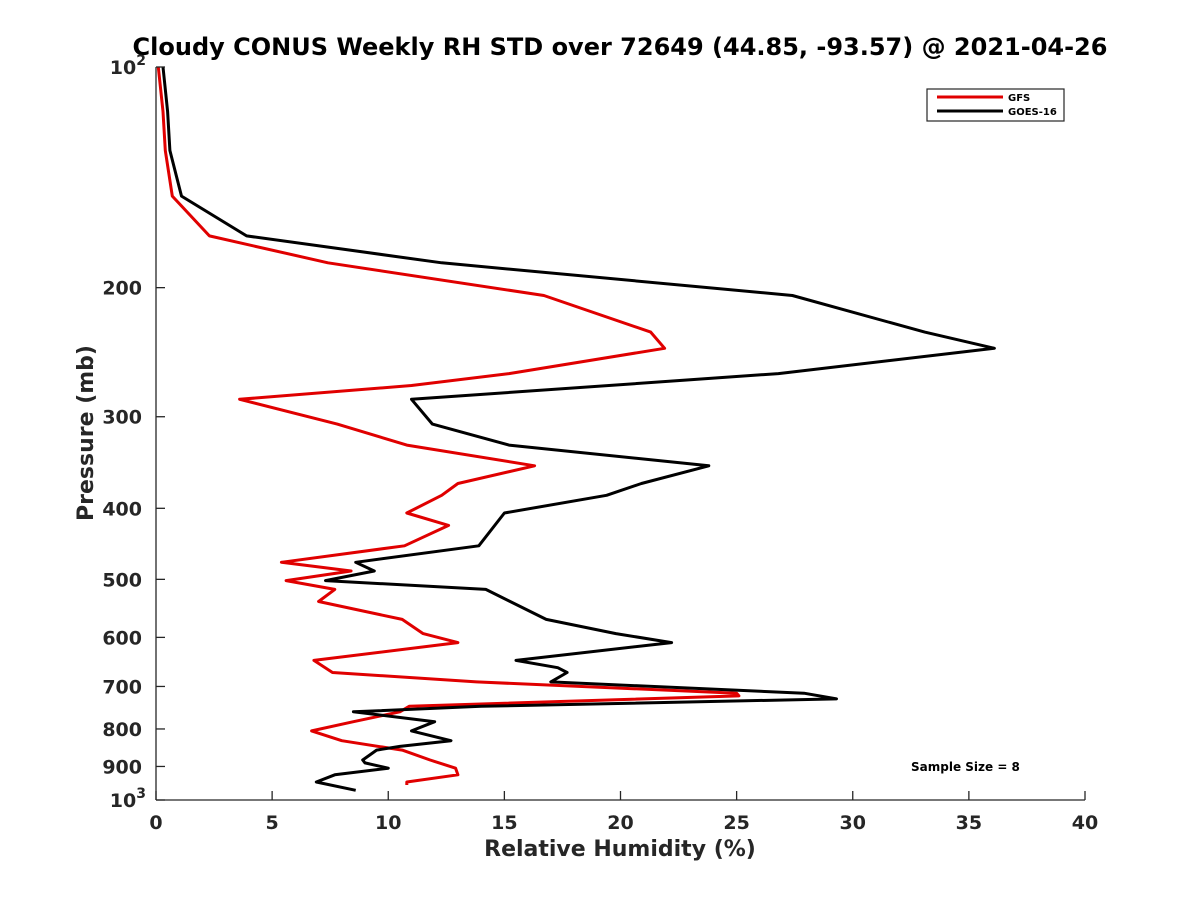 Image resolution: width=1200 pixels, height=900 pixels. I want to click on y-tick-label: 400, so click(122, 509).